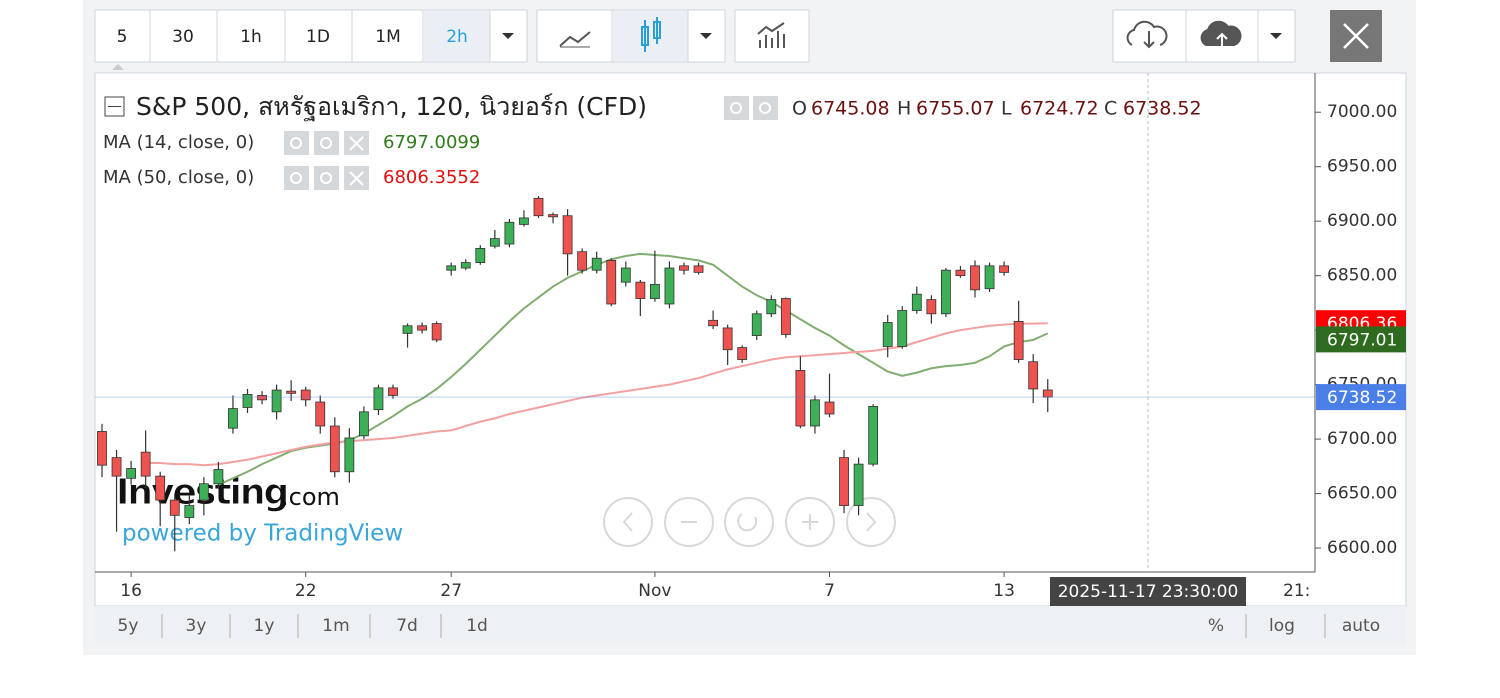 The image size is (1500, 698). Describe the element at coordinates (1362, 548) in the screenshot. I see `y-tick-label: 6600.00` at that location.